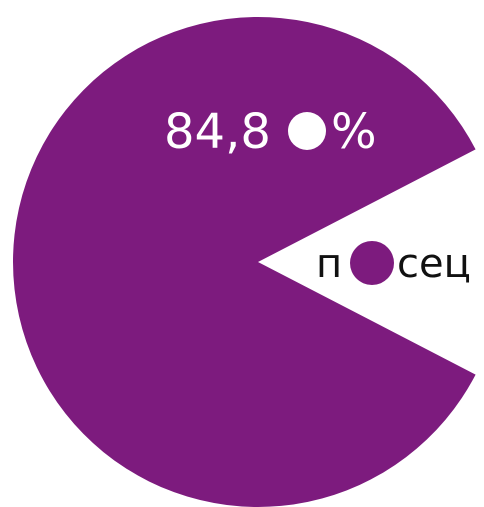 The height and width of the screenshot is (507, 484). I want to click on value-label-dot, so click(307, 131).